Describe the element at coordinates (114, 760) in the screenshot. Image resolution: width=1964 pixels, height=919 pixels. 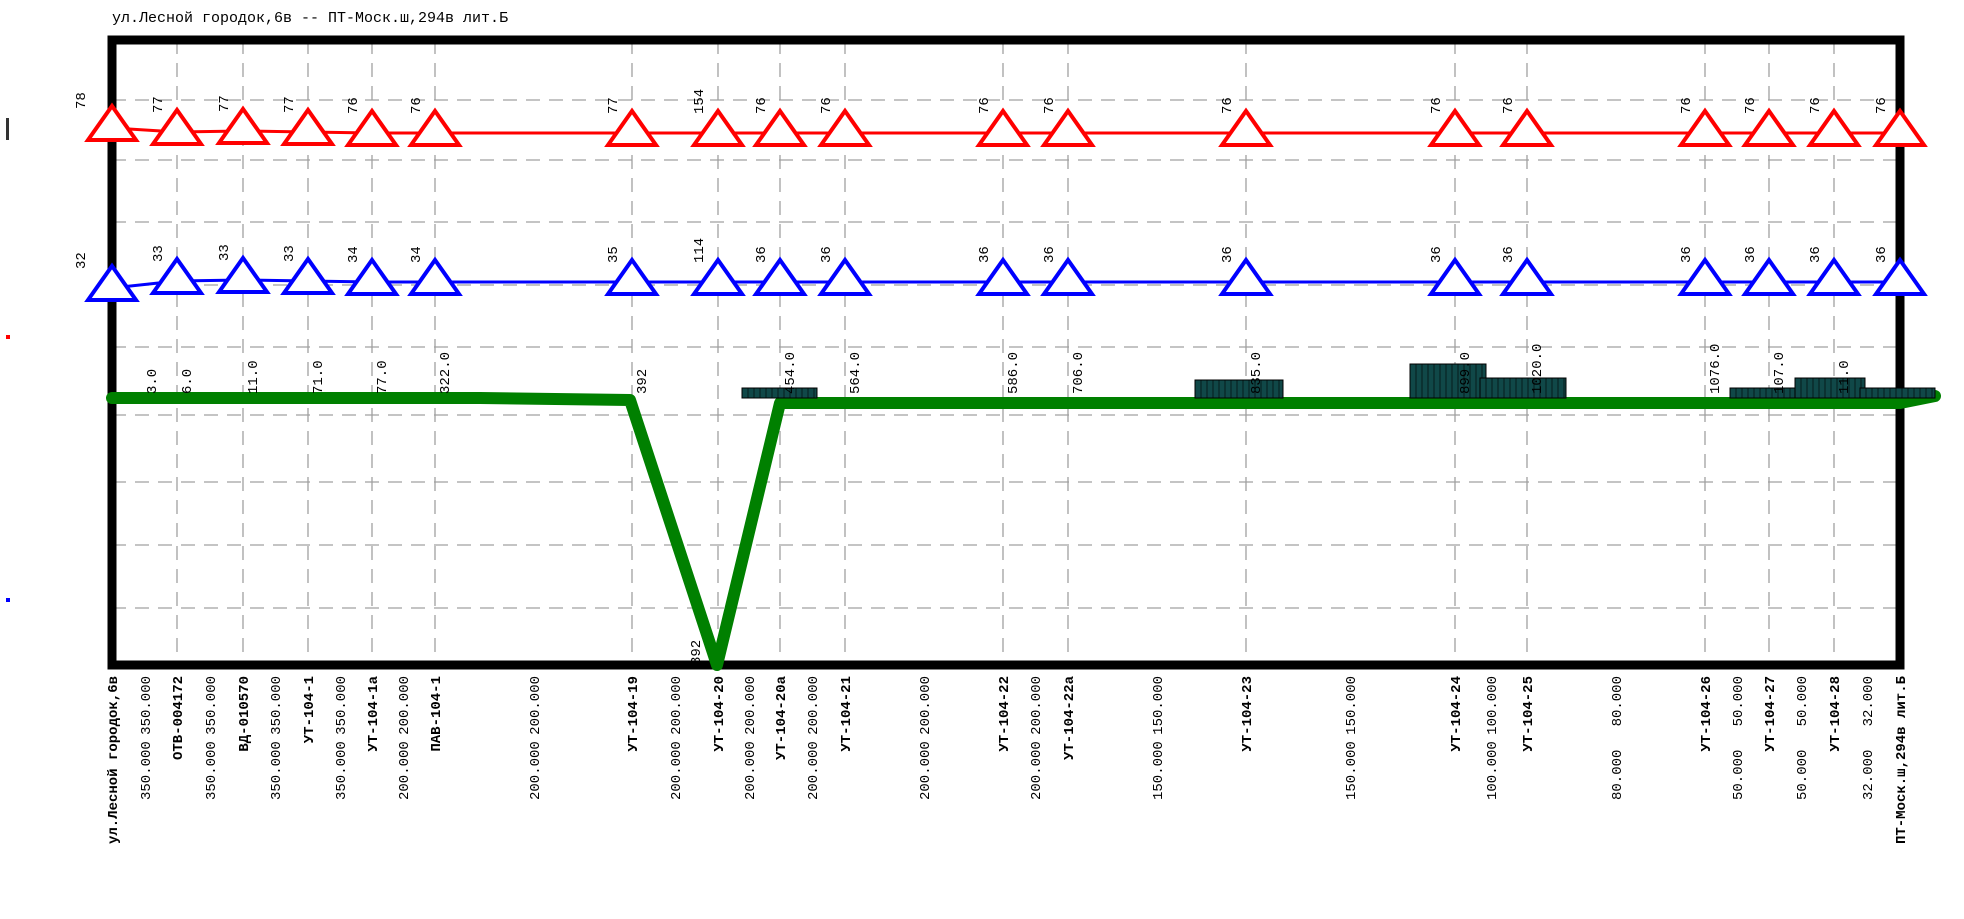
I see `node-name-label: ул.Лесной городок,6в` at that location.